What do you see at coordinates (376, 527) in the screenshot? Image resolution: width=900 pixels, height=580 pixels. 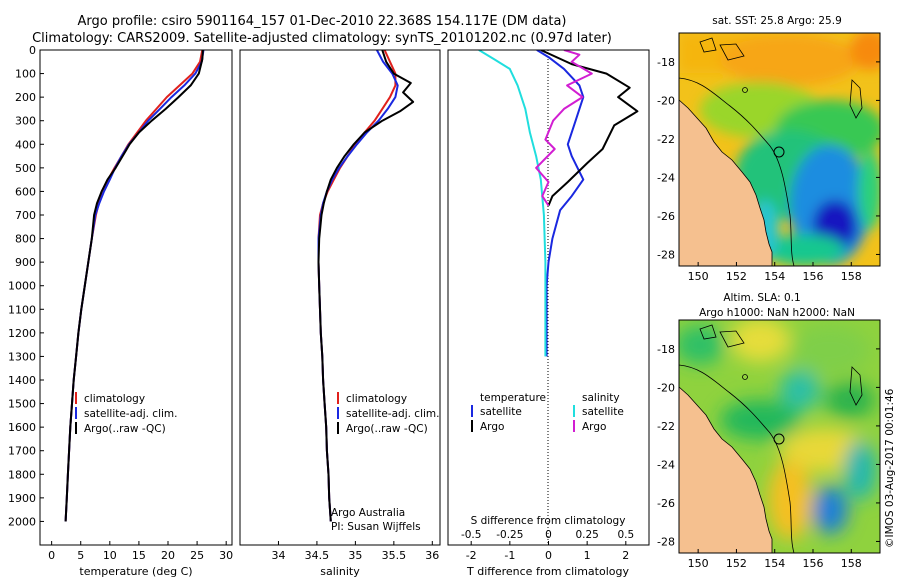 I see `pi-note: PI: Susan Wijffels` at bounding box center [376, 527].